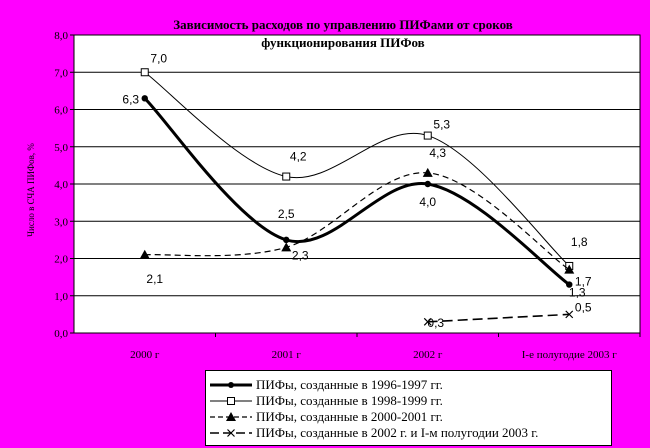  Describe the element at coordinates (61, 297) in the screenshot. I see `y-tick-label: 1,0` at that location.